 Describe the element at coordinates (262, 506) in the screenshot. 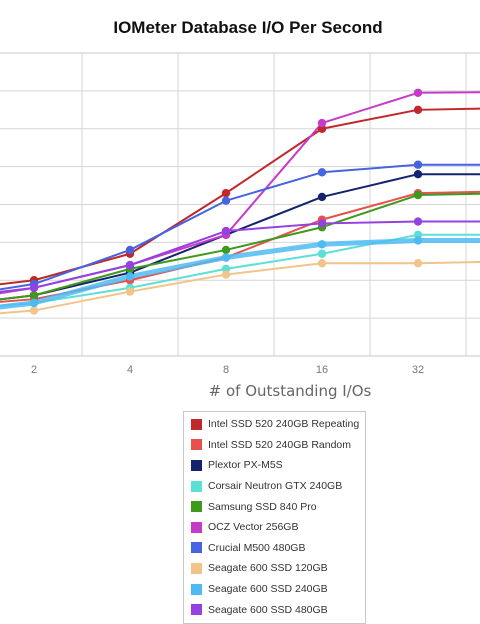

I see `legend-label: Samsung SSD 840 Pro` at that location.